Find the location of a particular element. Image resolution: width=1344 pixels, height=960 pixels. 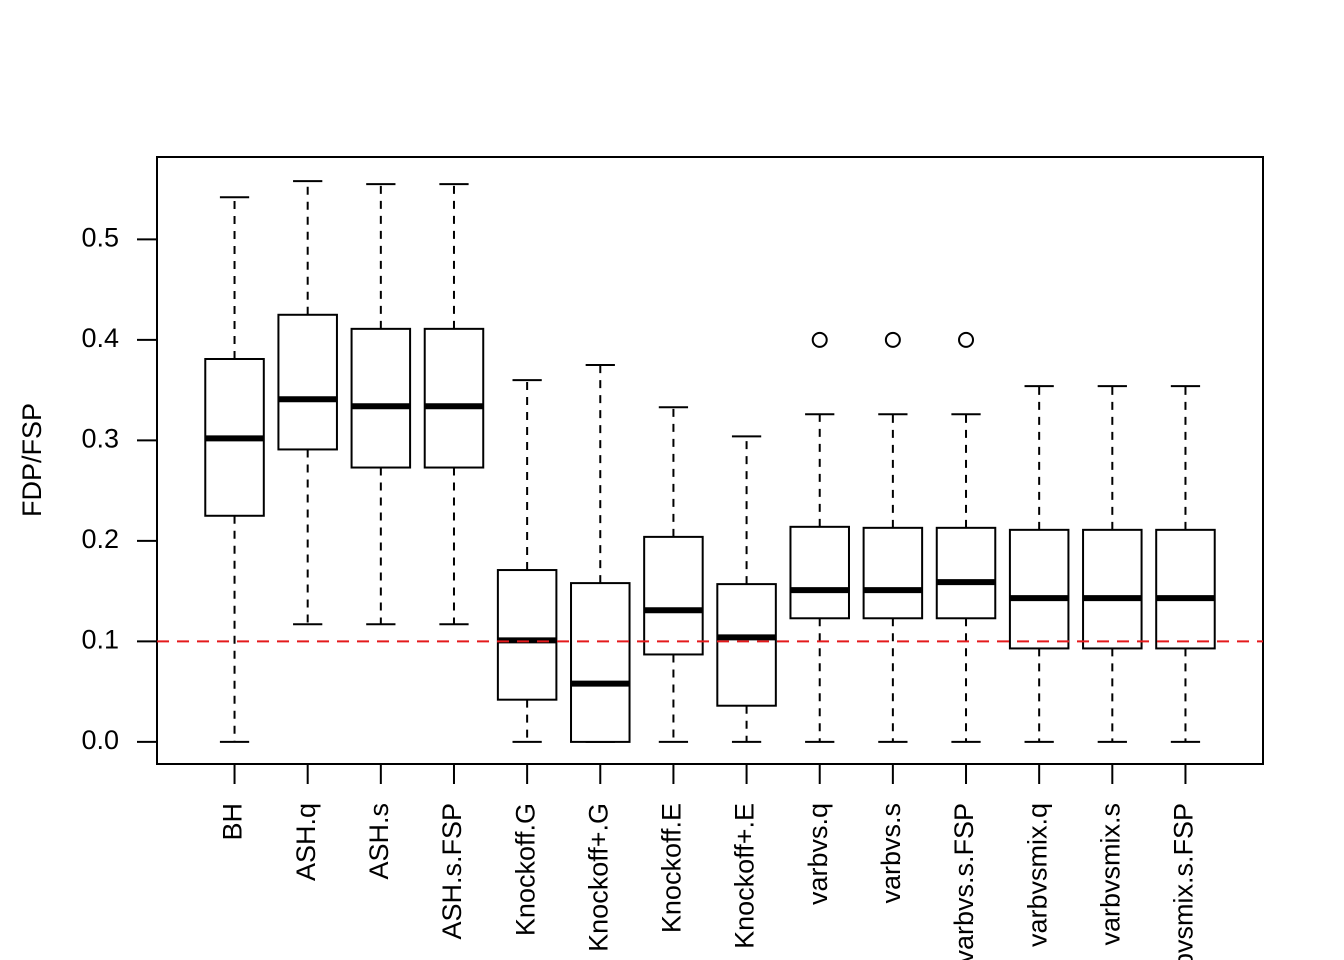

x-tick-label: varbvsmix.q is located at coordinates (1037, 875).